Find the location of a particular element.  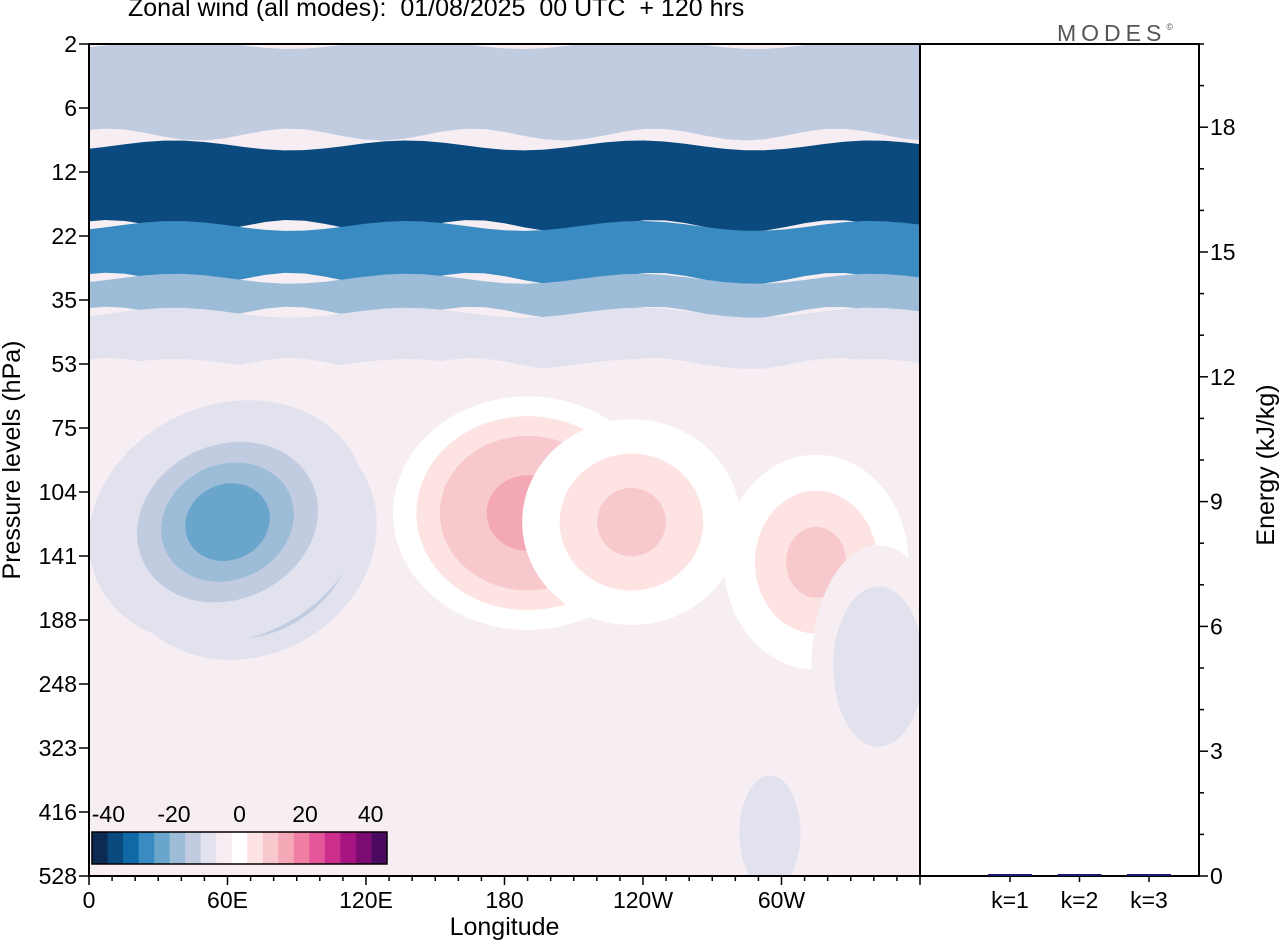

energy-tick-label: 0 is located at coordinates (1216, 876).